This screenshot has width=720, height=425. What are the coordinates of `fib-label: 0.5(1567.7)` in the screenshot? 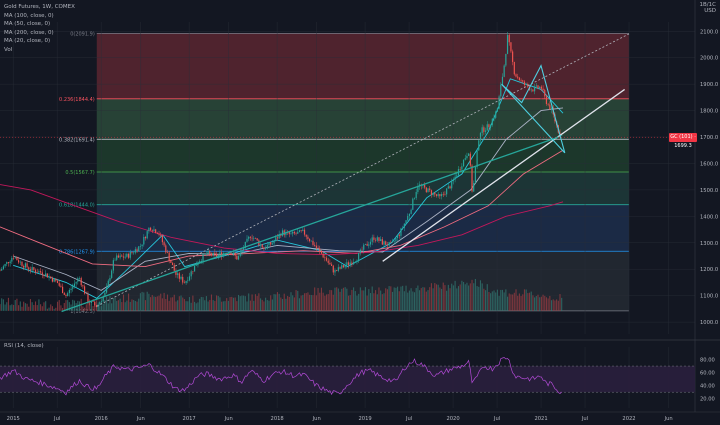 It's located at (79, 173).